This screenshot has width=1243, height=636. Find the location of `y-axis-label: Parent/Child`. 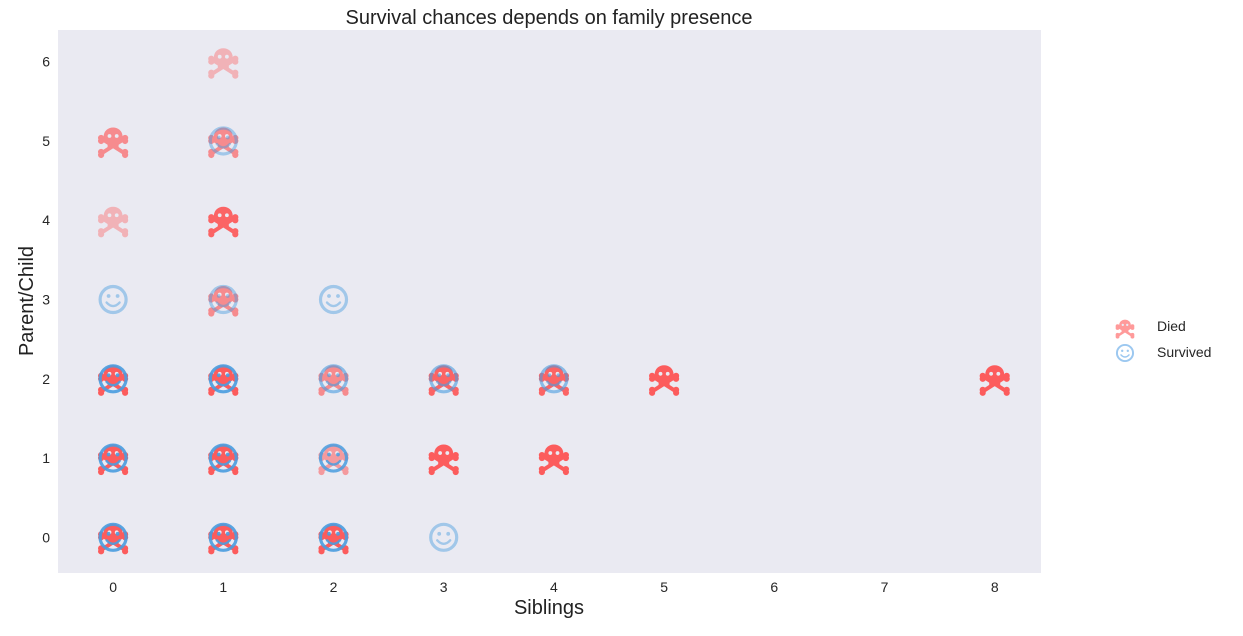

y-axis-label: Parent/Child is located at coordinates (27, 301).